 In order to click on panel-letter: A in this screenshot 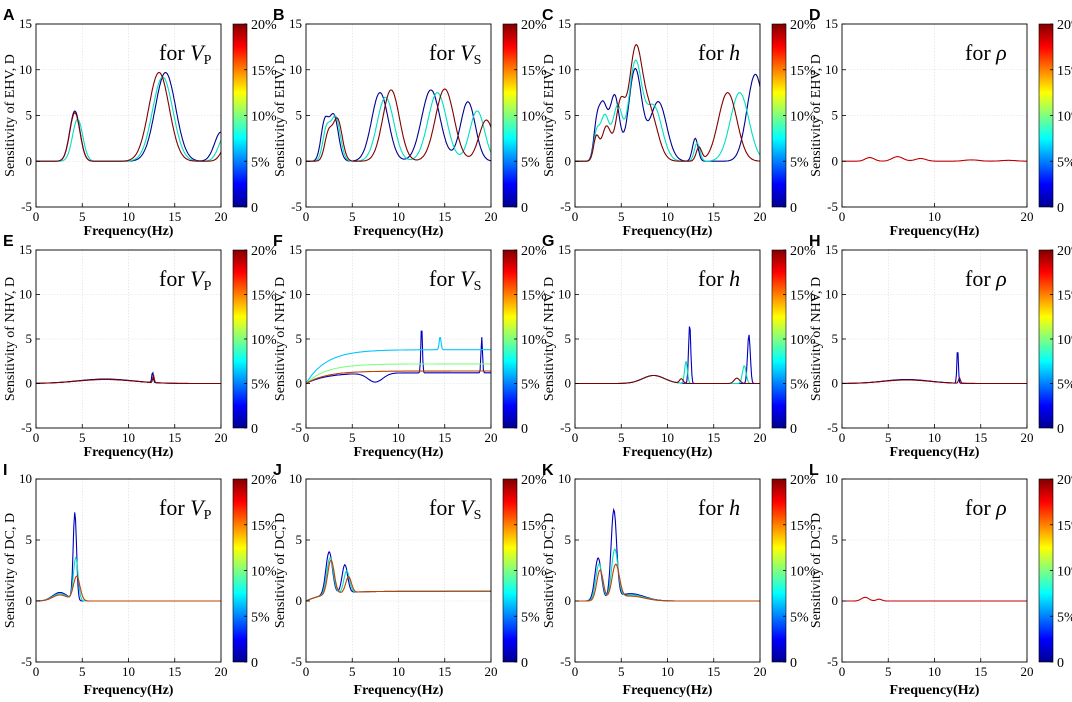, I will do `click(9, 15)`.